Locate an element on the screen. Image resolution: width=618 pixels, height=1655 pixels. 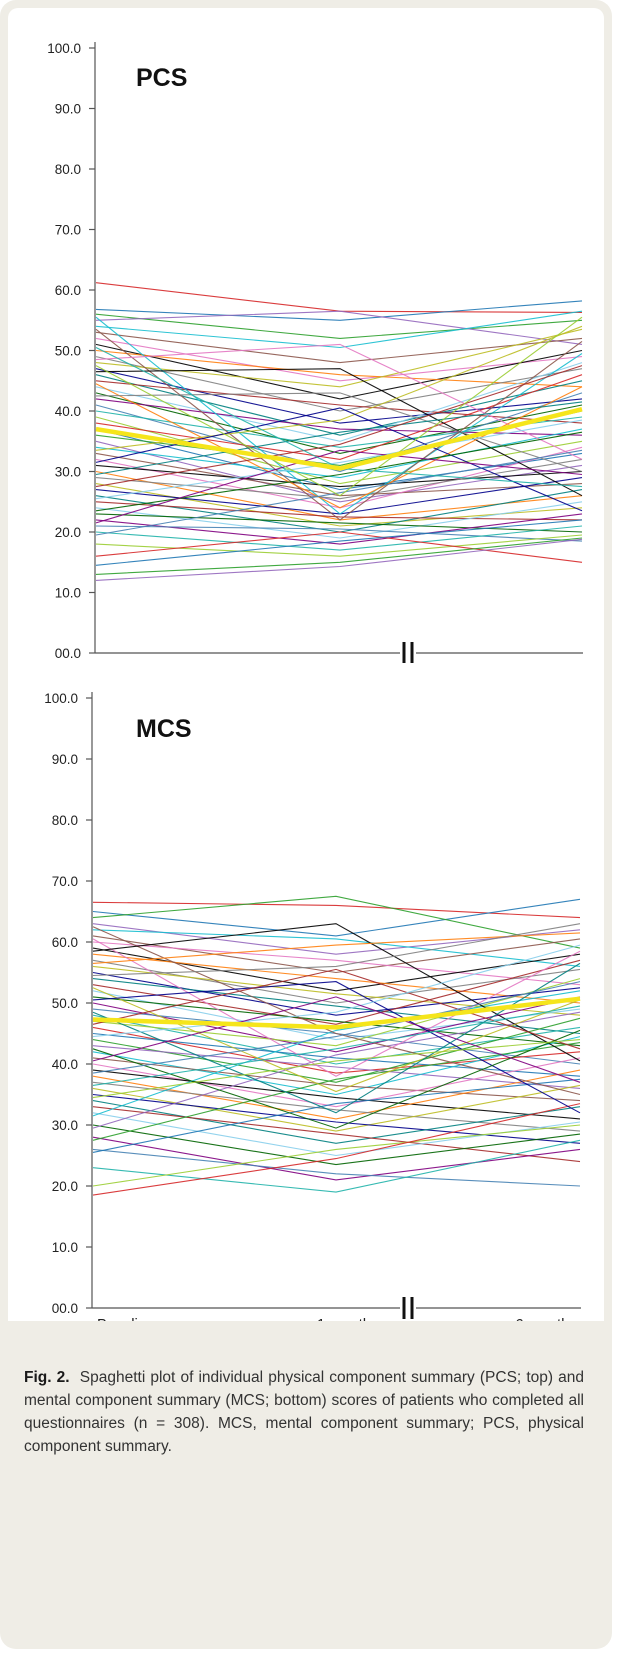
mcs-y-tick-label: 20.0 is located at coordinates (65, 1186).